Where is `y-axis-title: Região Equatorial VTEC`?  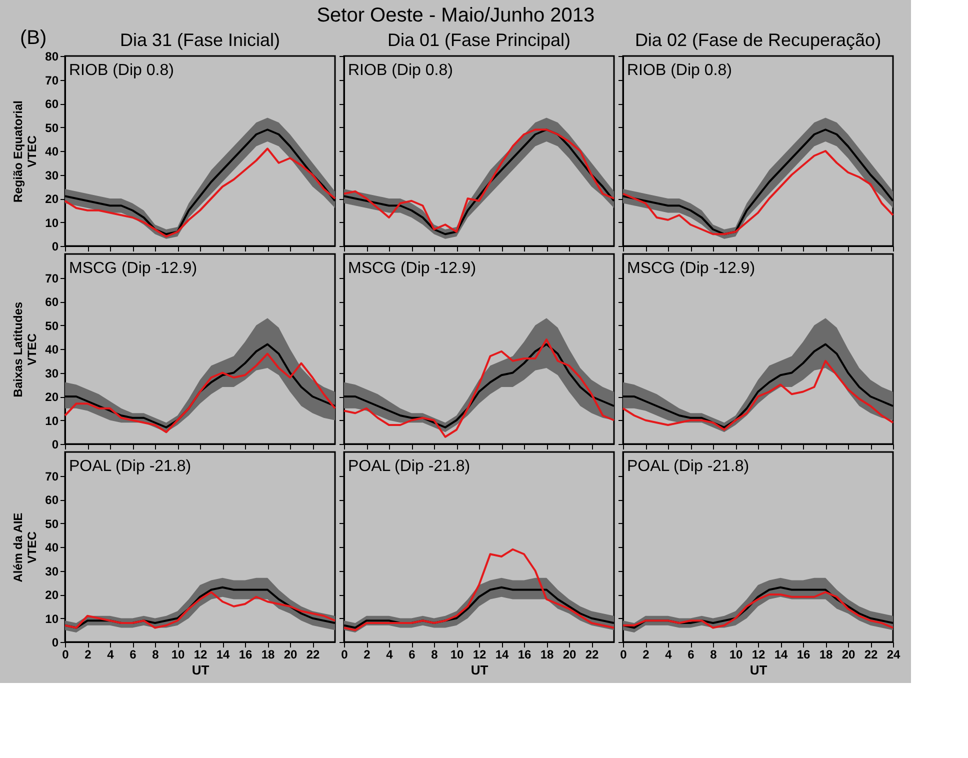 y-axis-title: Região Equatorial VTEC is located at coordinates (25, 151).